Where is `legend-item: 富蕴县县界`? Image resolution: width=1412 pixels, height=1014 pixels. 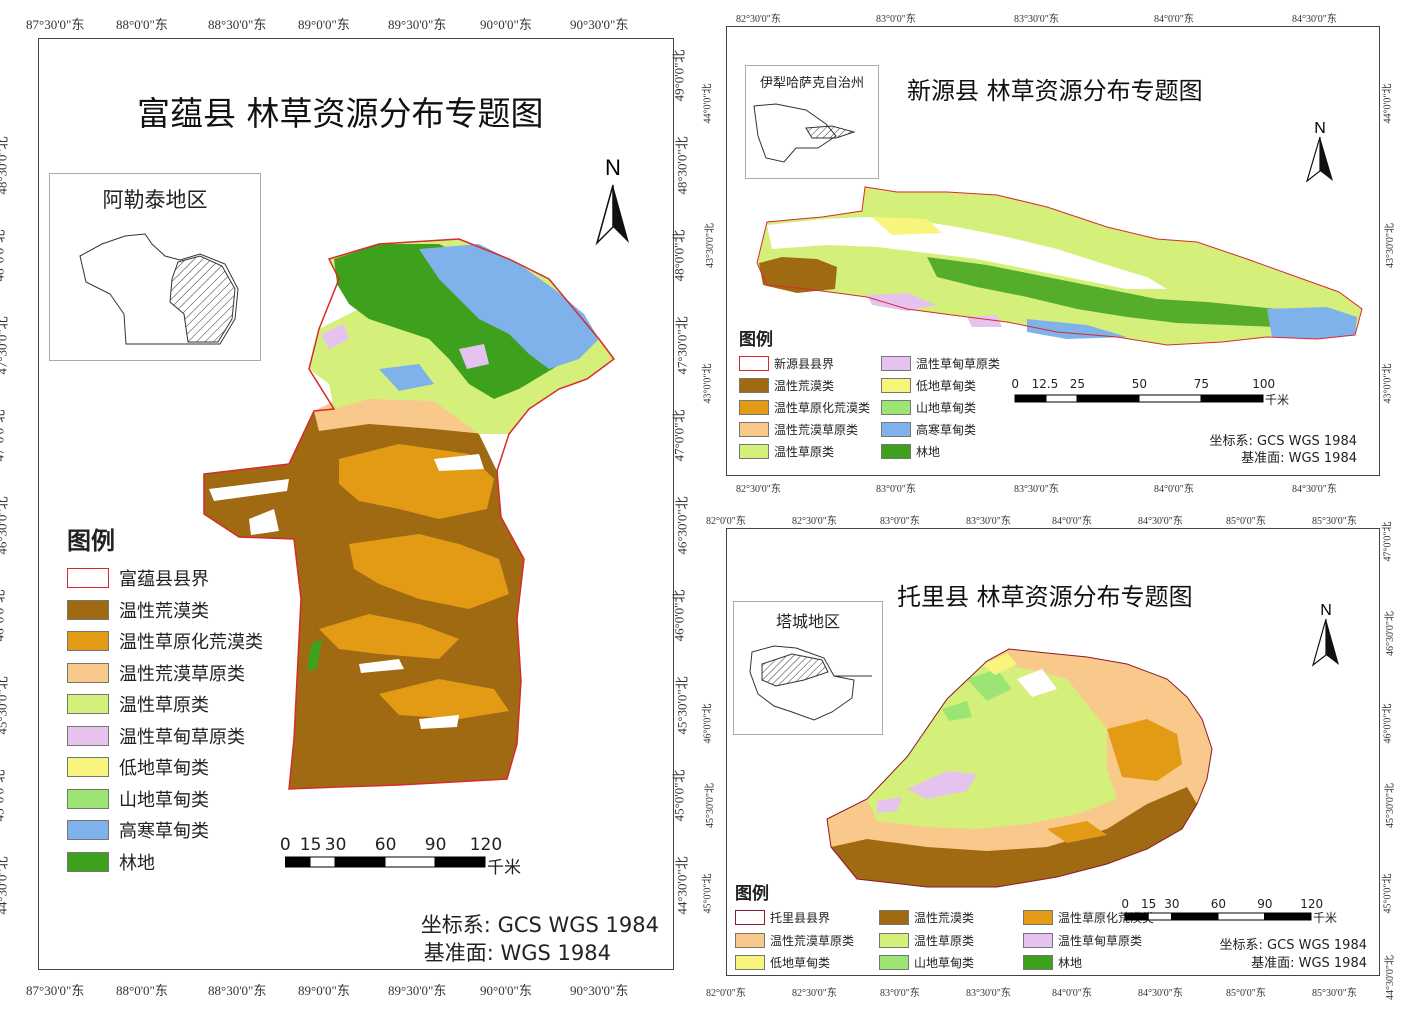 legend-item: 富蕴县县界 is located at coordinates (138, 578).